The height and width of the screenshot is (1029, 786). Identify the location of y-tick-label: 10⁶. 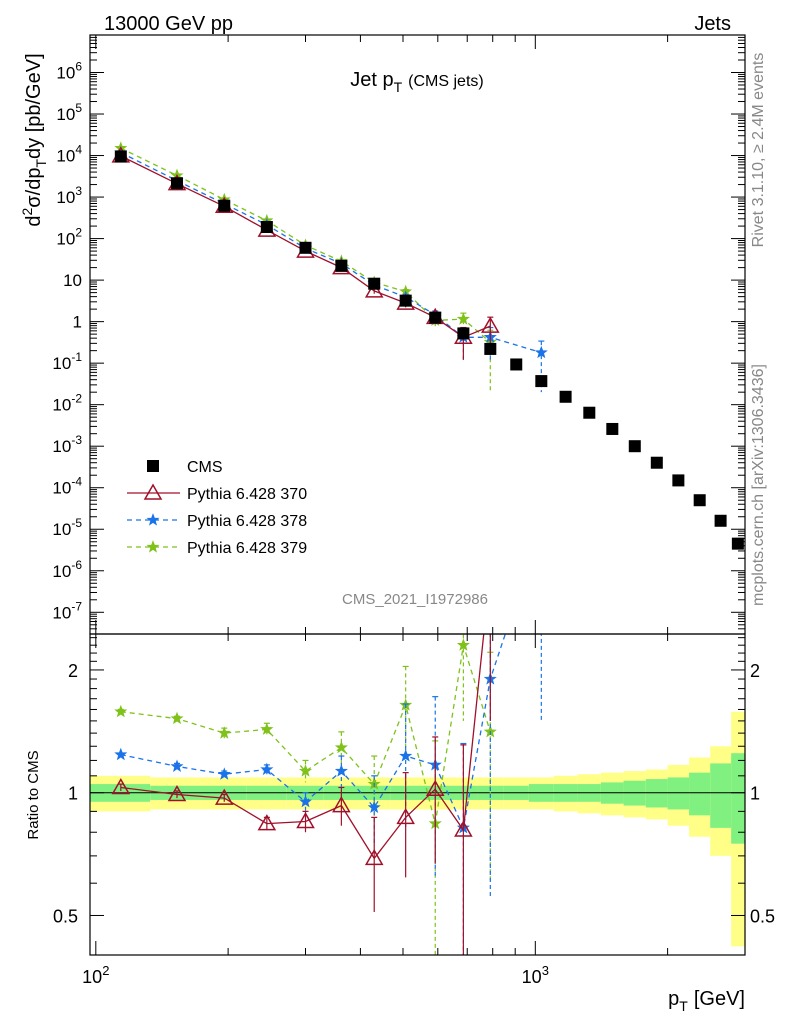
(69, 70).